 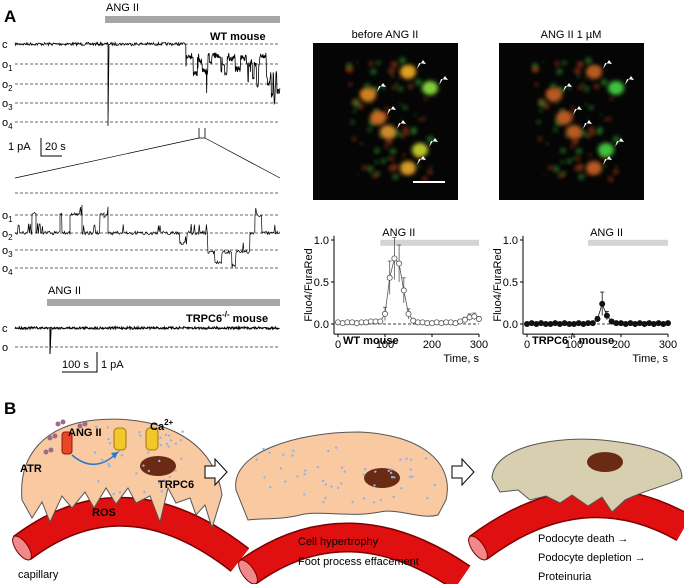 I want to click on x-tick-label: 300, so click(x=668, y=345).